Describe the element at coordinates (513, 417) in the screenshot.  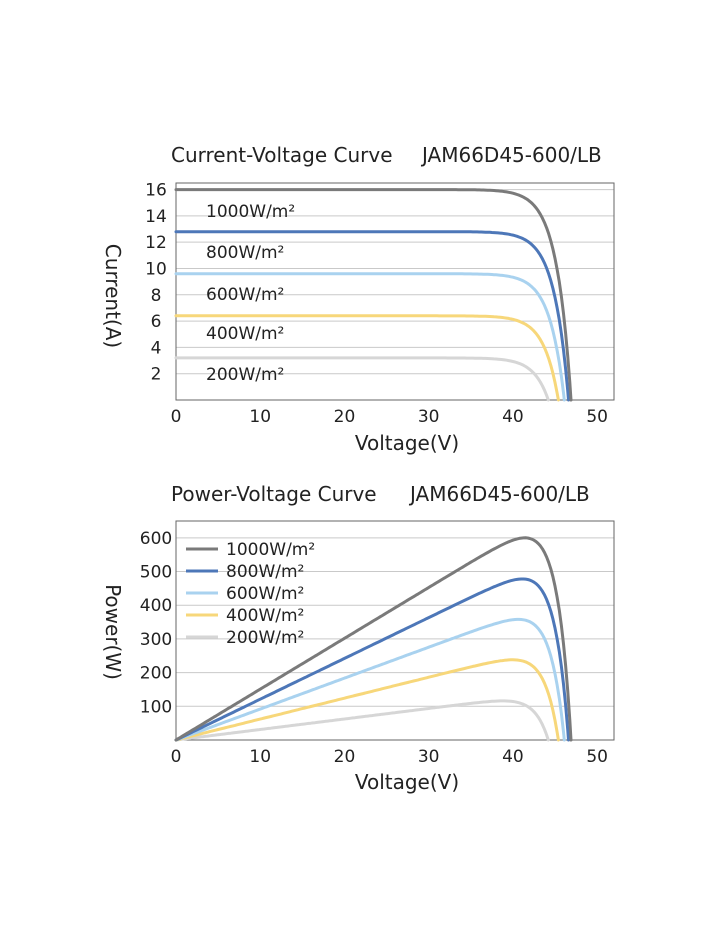
I see `iv-xtick-label: 40` at that location.